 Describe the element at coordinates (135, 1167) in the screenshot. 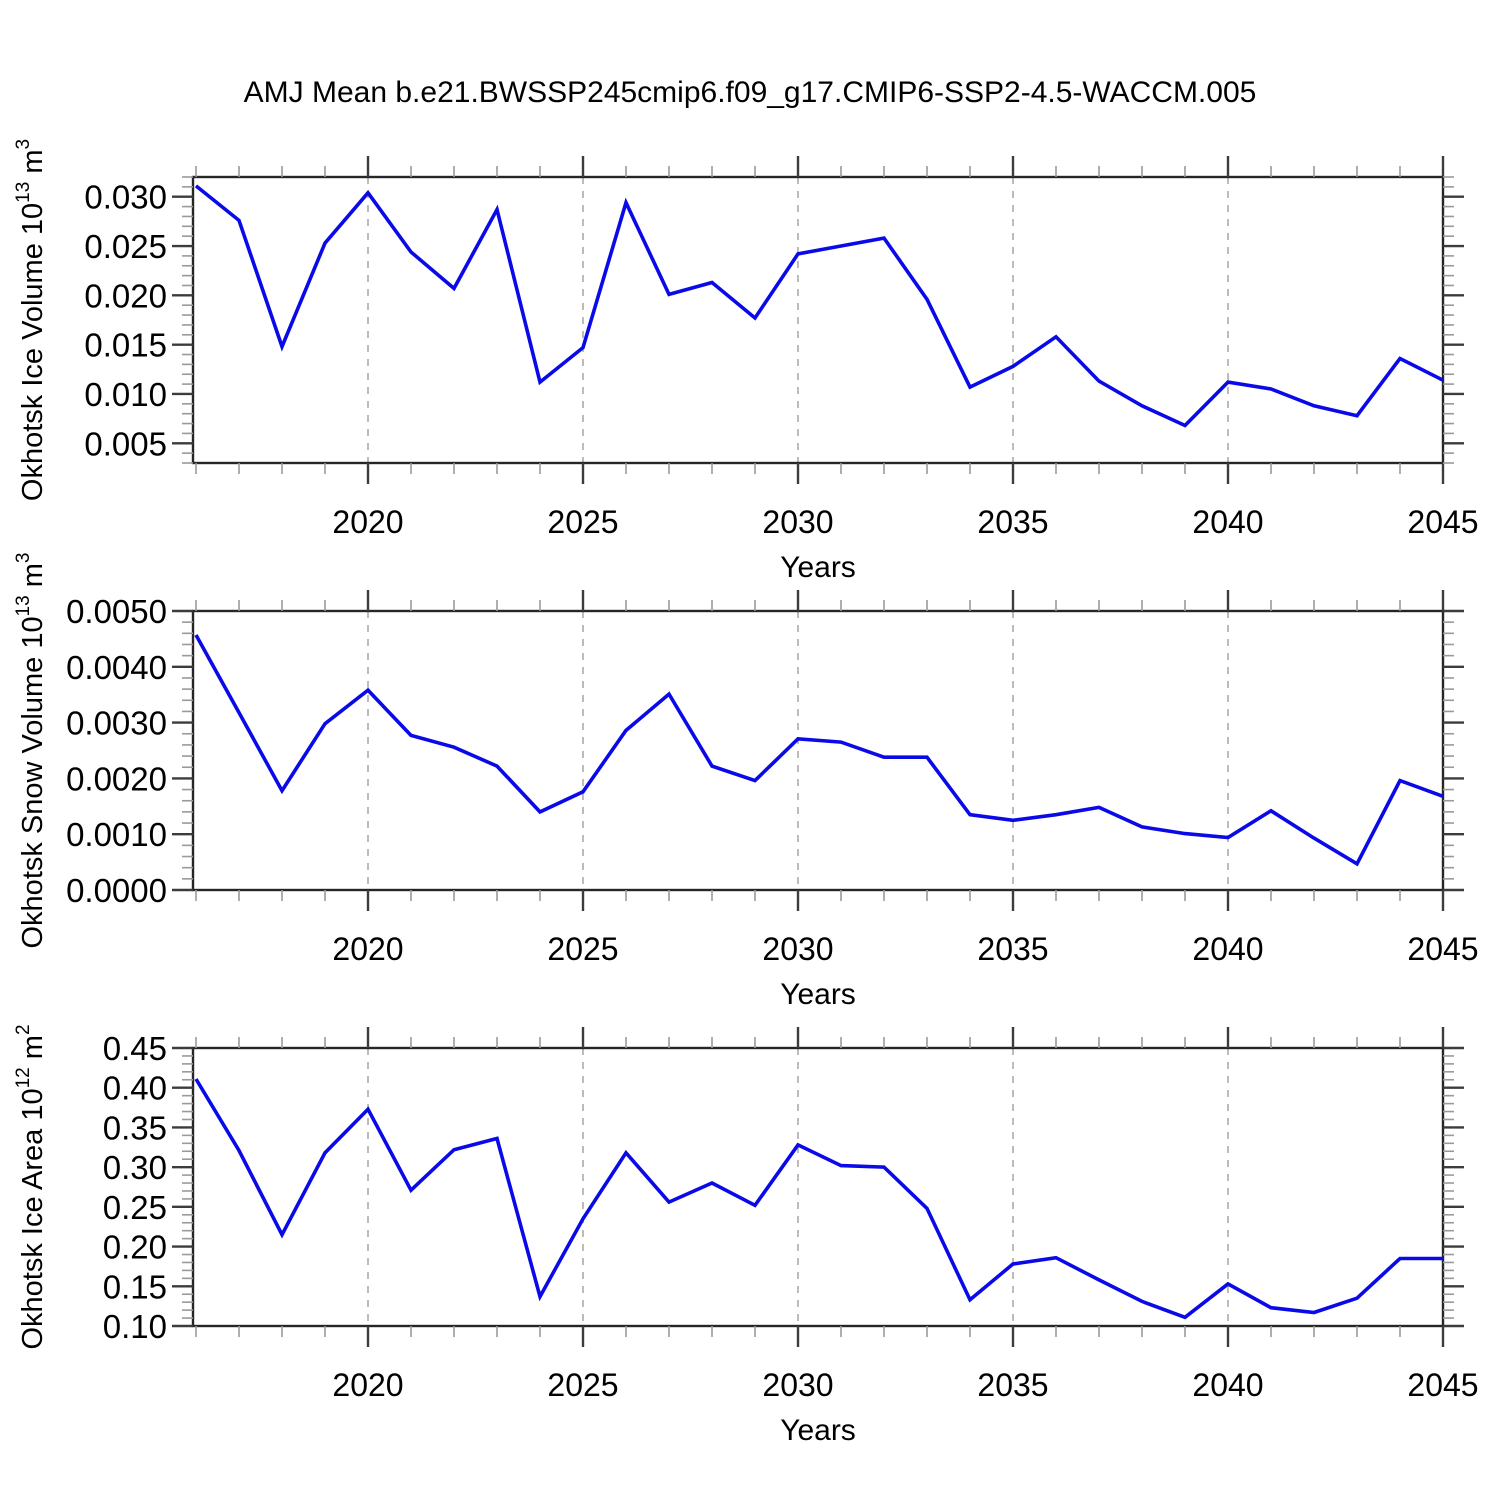

I see `y-tick-label: 0.30` at that location.